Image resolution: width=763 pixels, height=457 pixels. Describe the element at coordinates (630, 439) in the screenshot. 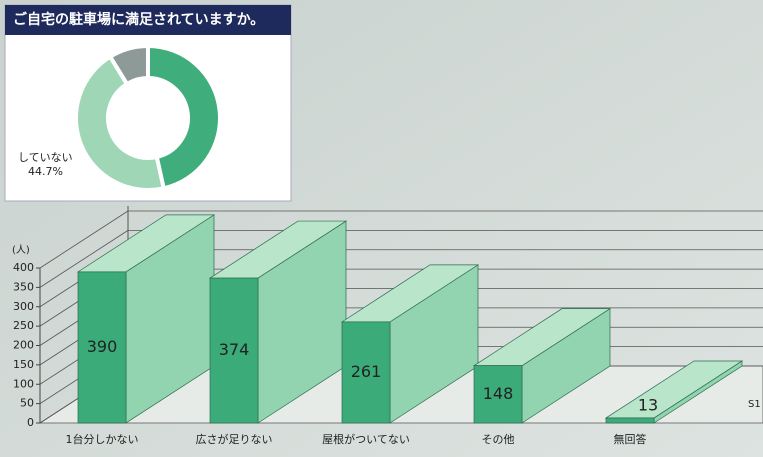

I see `x-tick-label: 無回答` at that location.